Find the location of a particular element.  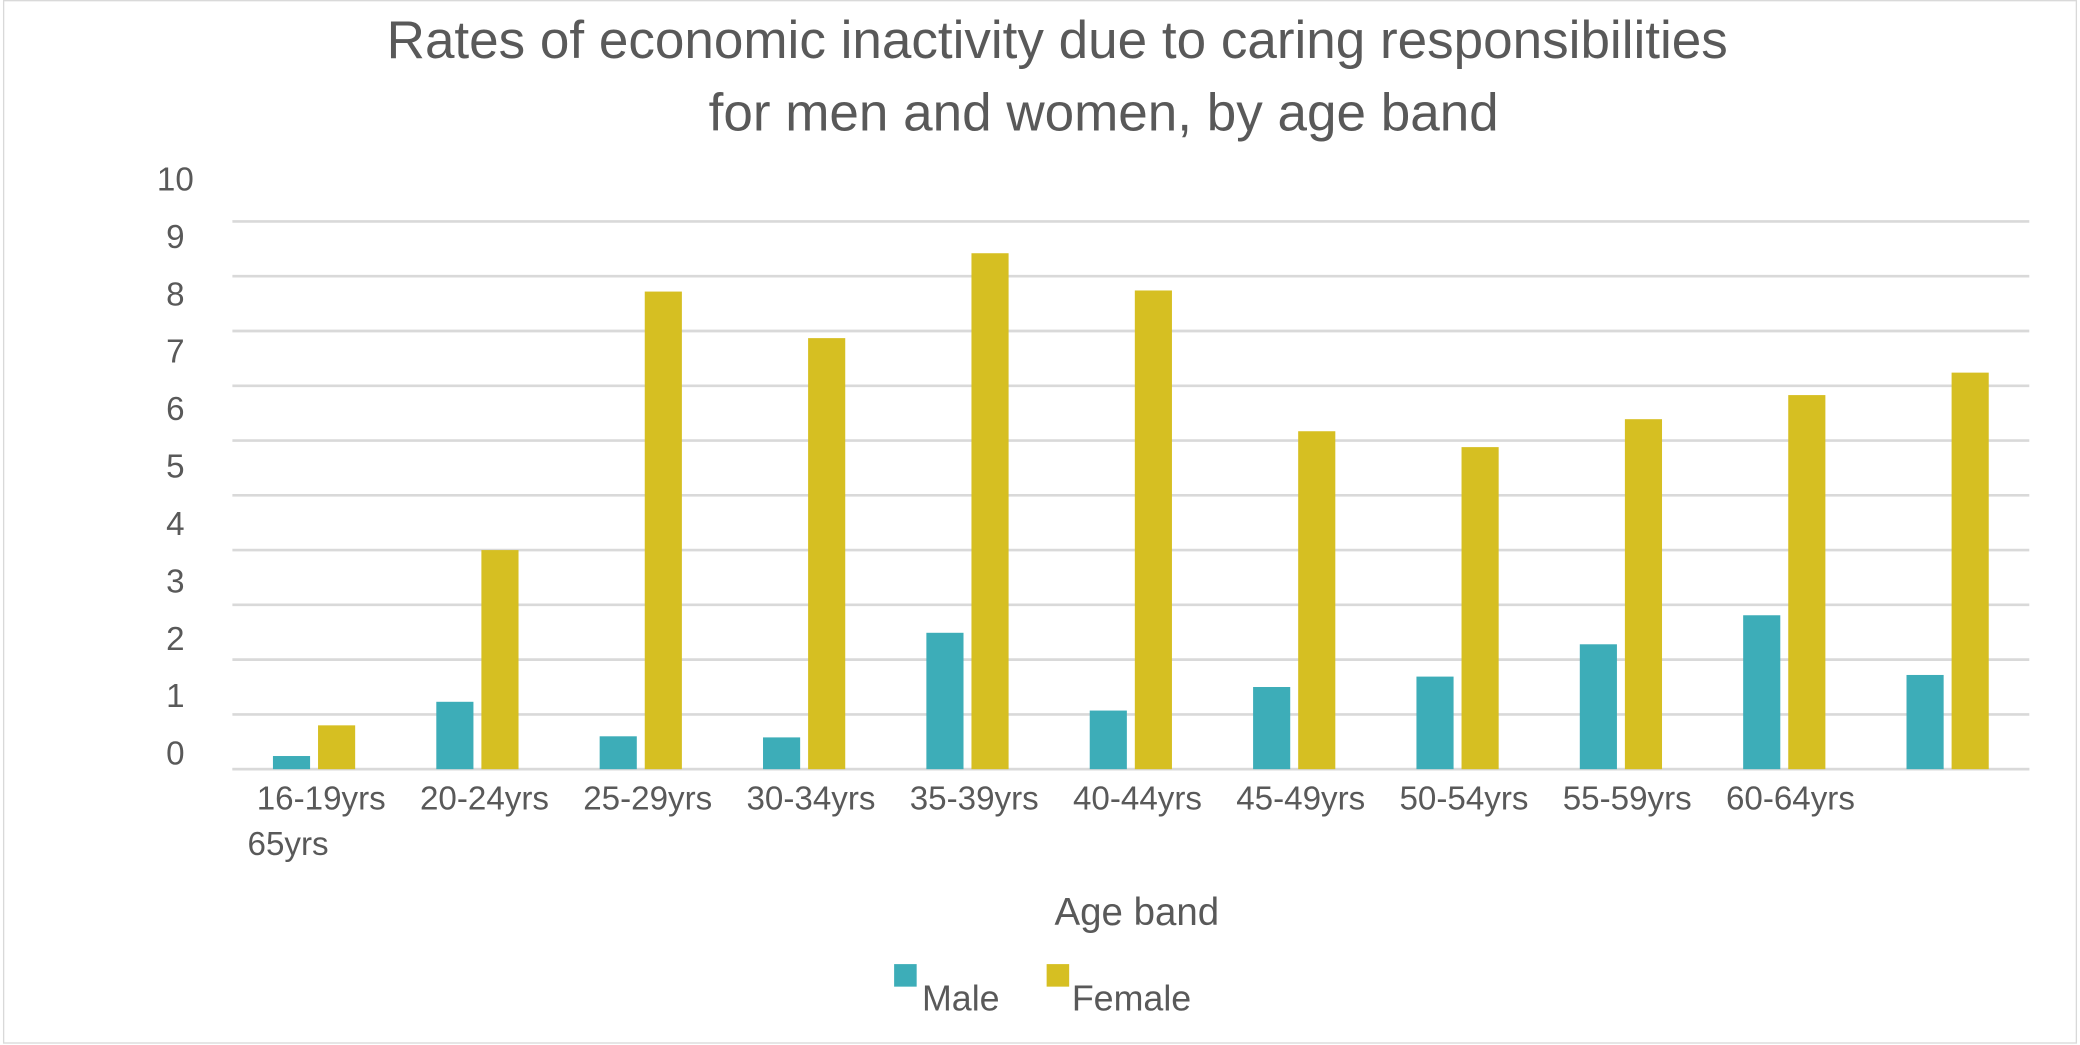

x-tick-label: 40-44yrs is located at coordinates (1137, 799).